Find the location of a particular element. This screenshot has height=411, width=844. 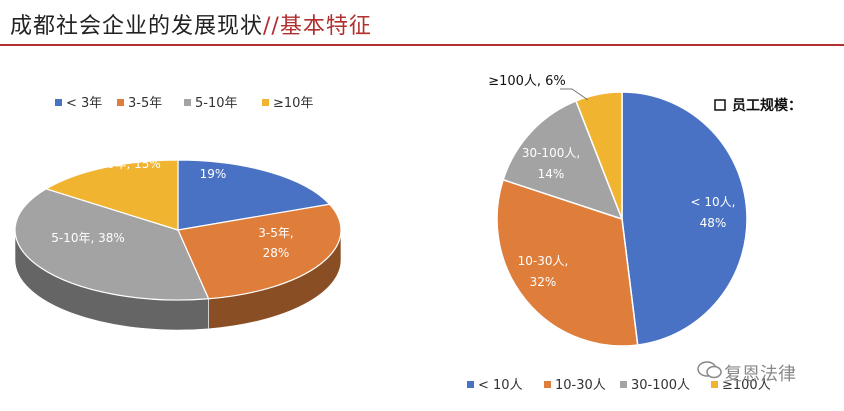

pie2-legend-label-2: 30-100人 is located at coordinates (660, 385).